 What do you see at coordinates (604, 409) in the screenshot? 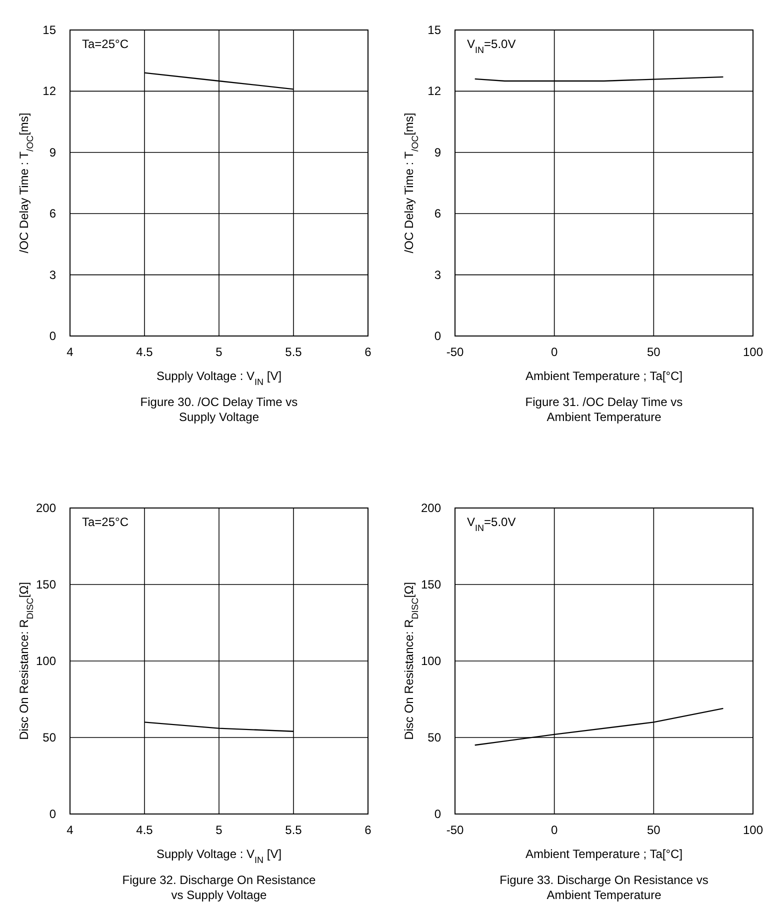
I see `text: Figure 31. /OC Delay Time vs Ambient Temperature` at bounding box center [604, 409].